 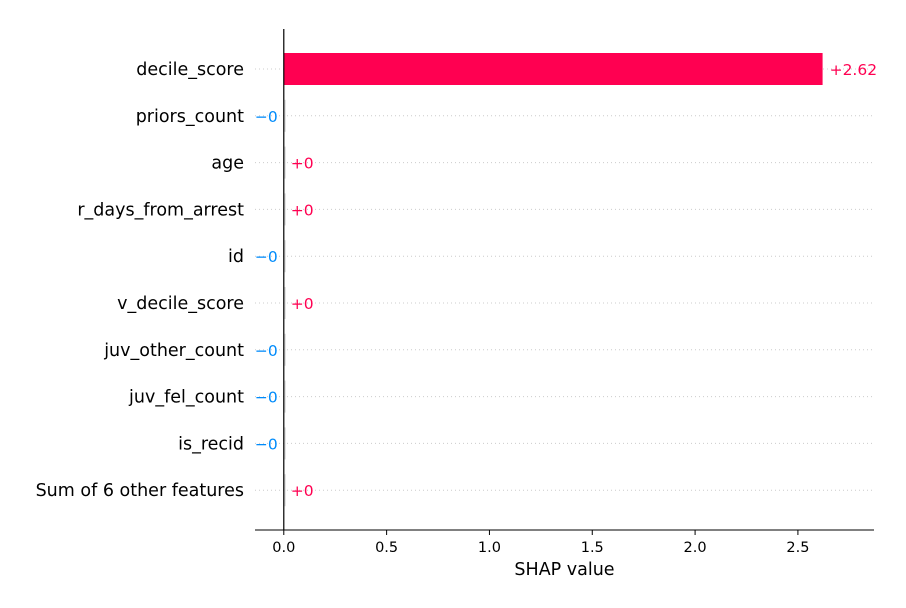 I want to click on value-label: +2.62, so click(x=854, y=70).